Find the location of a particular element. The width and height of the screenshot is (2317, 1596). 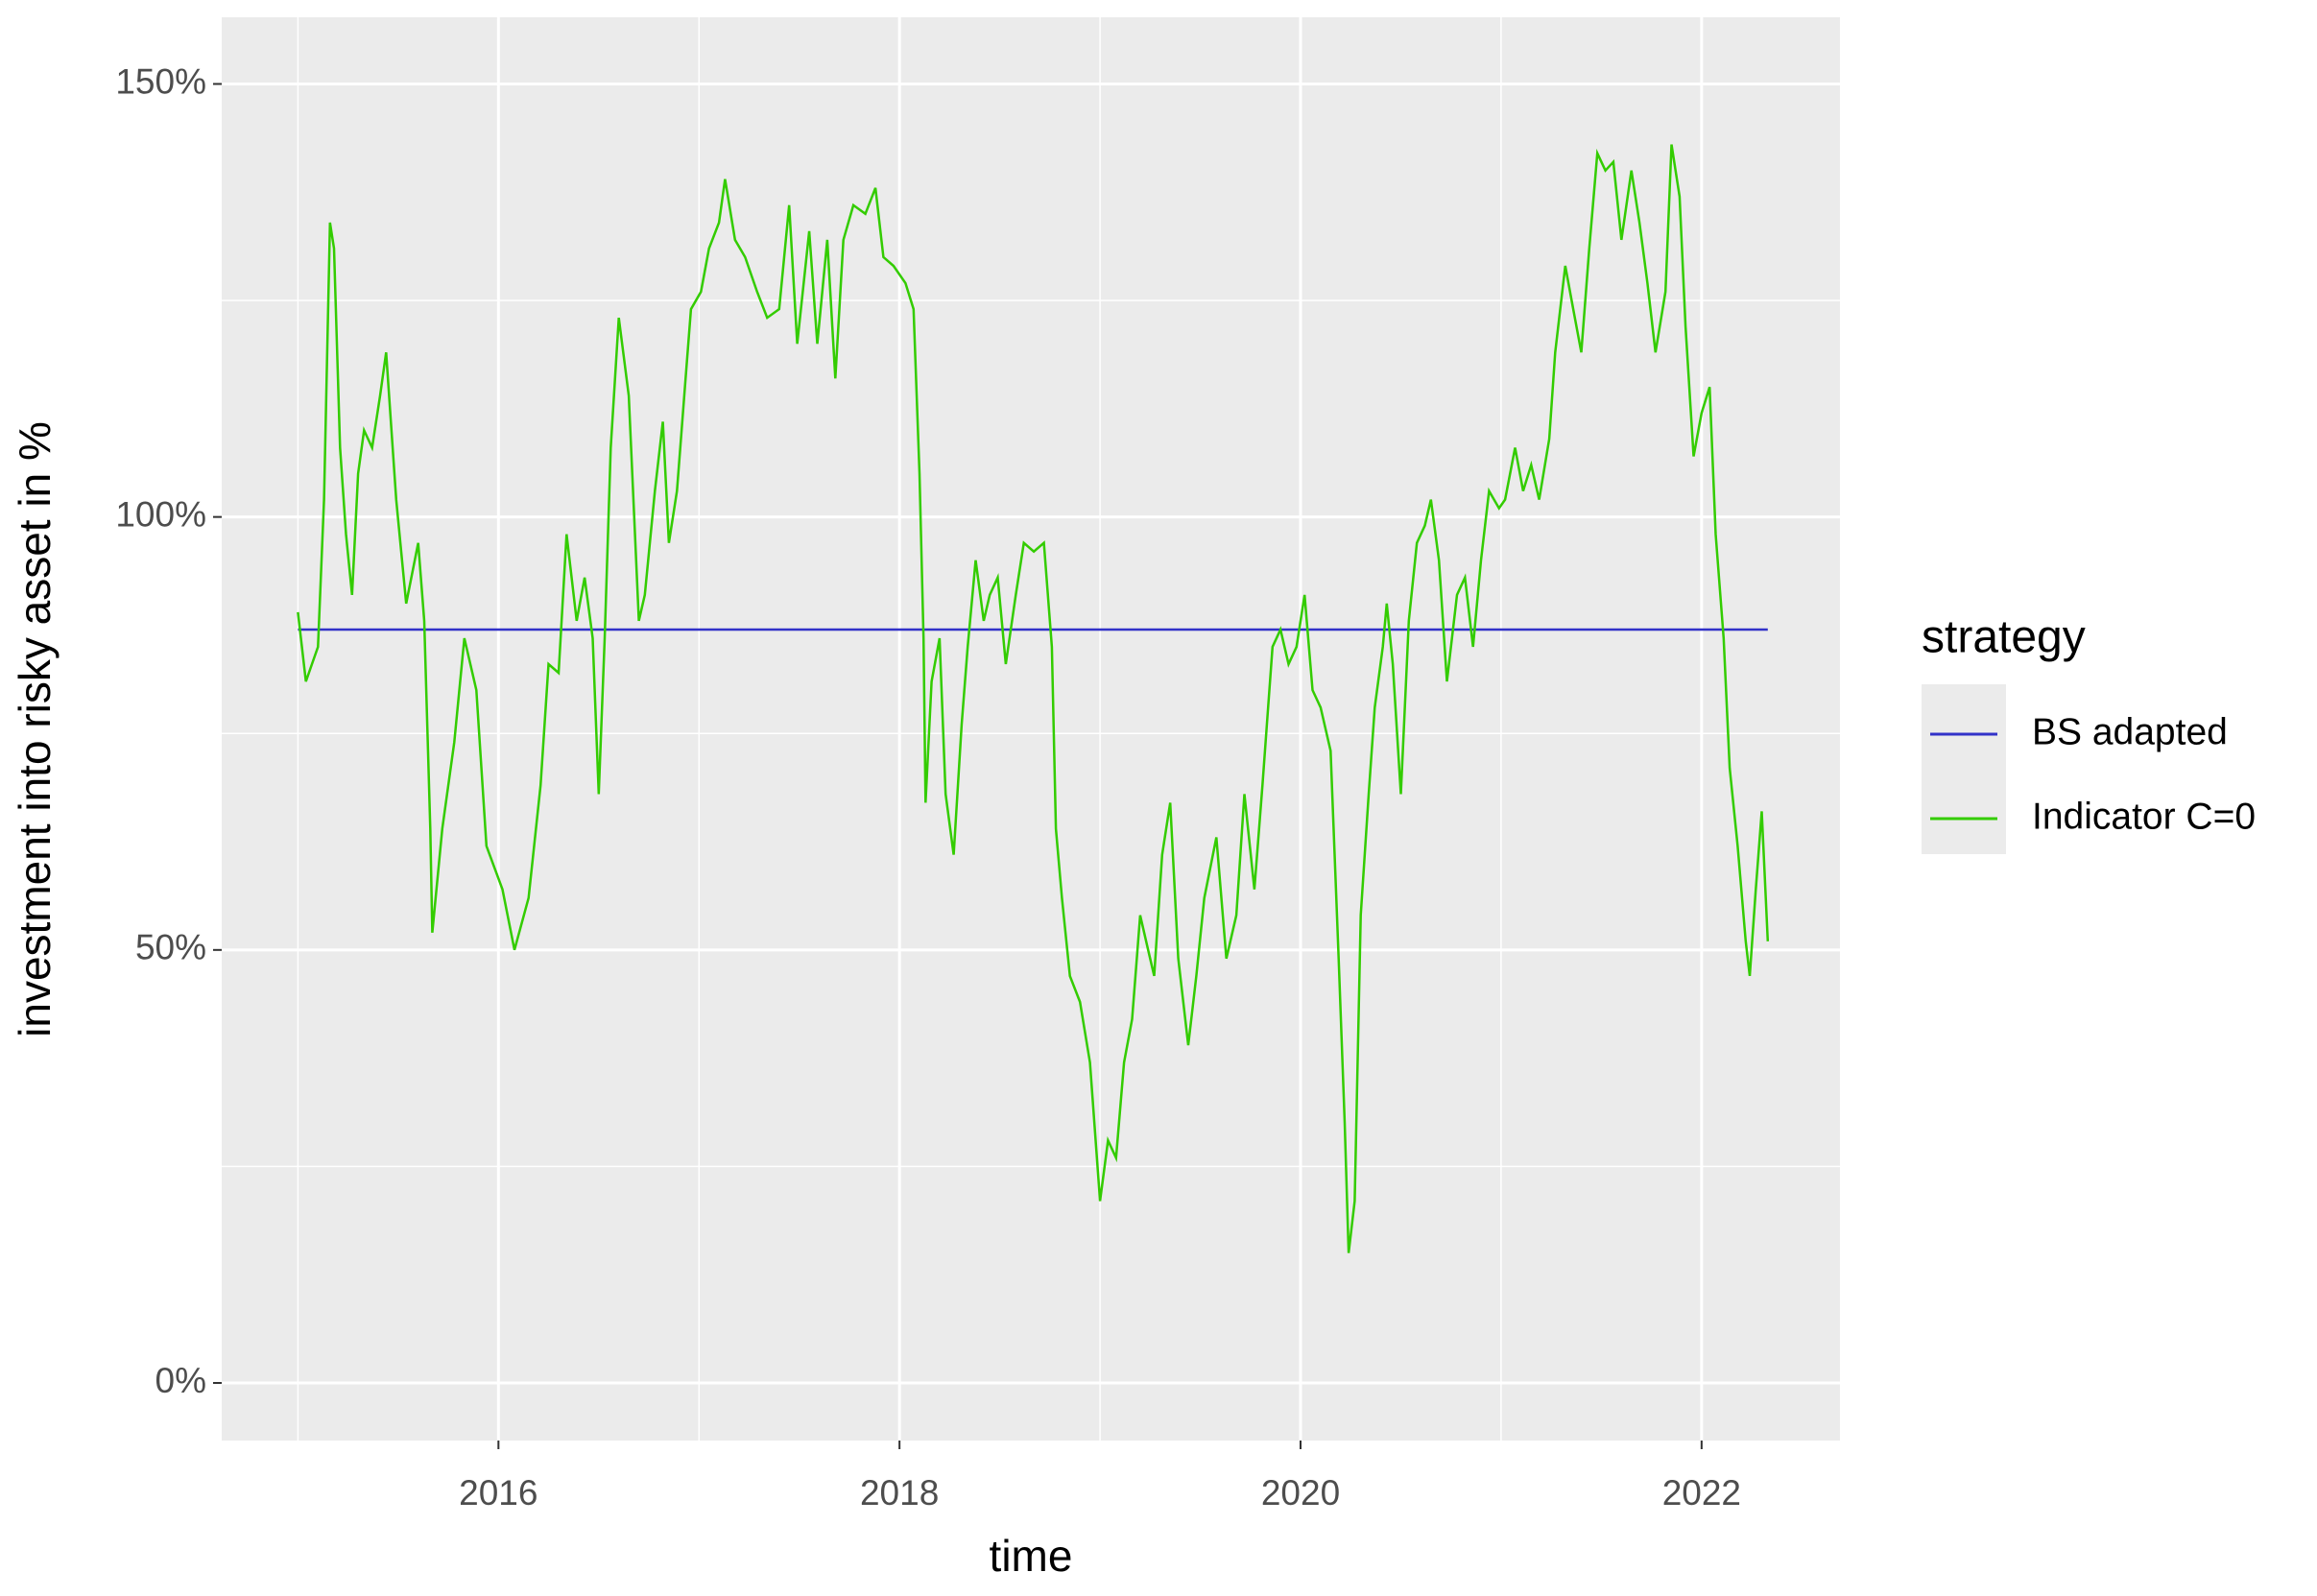

x-tick-label: 2016 is located at coordinates (498, 1493).